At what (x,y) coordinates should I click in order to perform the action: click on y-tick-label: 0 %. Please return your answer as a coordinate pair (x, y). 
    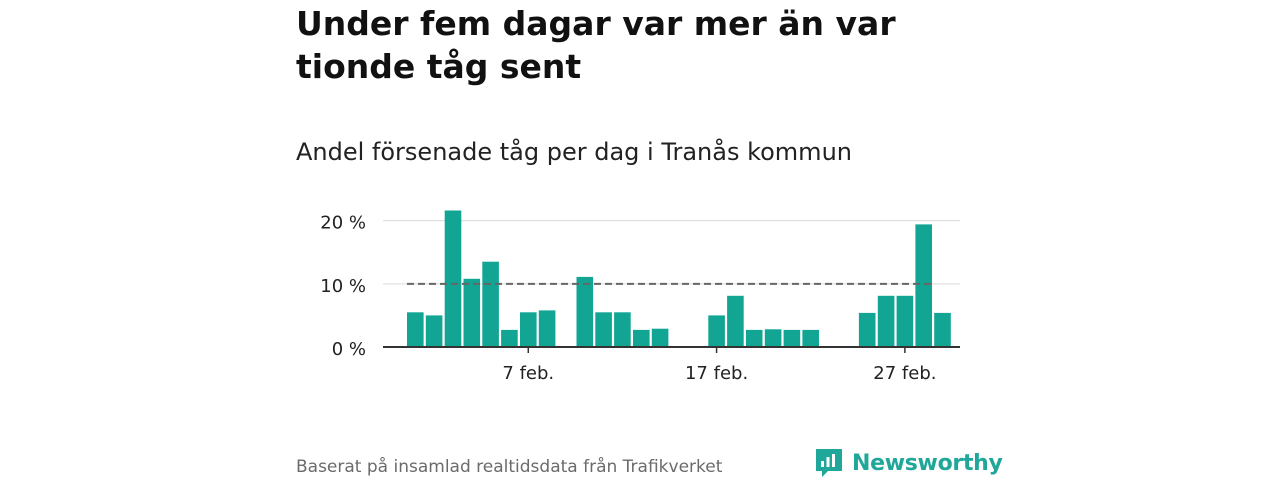
    Looking at the image, I should click on (349, 349).